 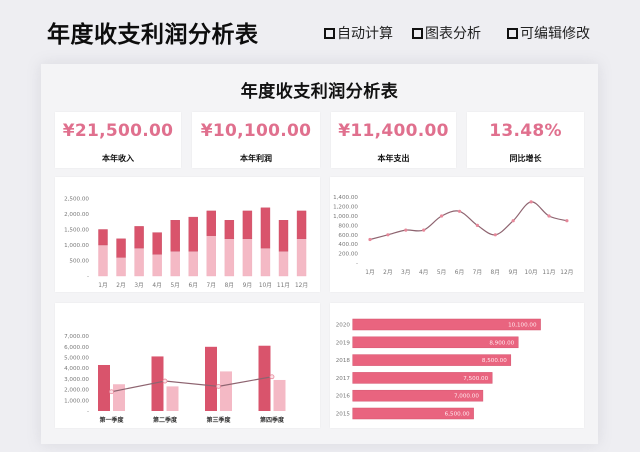 What do you see at coordinates (513, 272) in the screenshot?
I see `x-tick-label: 9月` at bounding box center [513, 272].